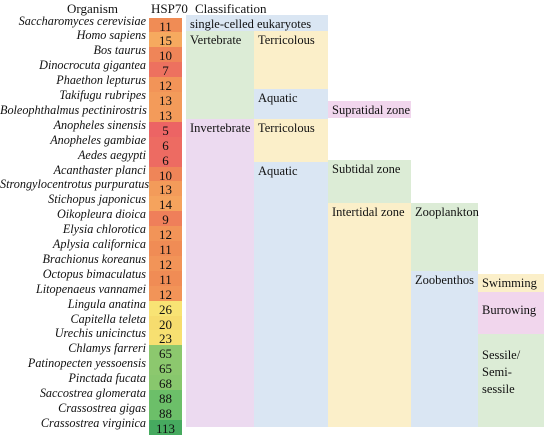  Describe the element at coordinates (106, 303) in the screenshot. I see `organism-name: Lingula anatina` at that location.